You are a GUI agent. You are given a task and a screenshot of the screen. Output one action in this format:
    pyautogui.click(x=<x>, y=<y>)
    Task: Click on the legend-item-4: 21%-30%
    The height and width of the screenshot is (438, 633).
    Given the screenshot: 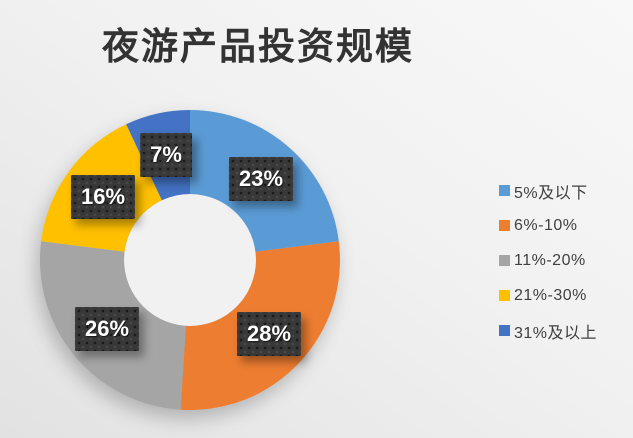 What is the action you would take?
    pyautogui.click(x=548, y=295)
    